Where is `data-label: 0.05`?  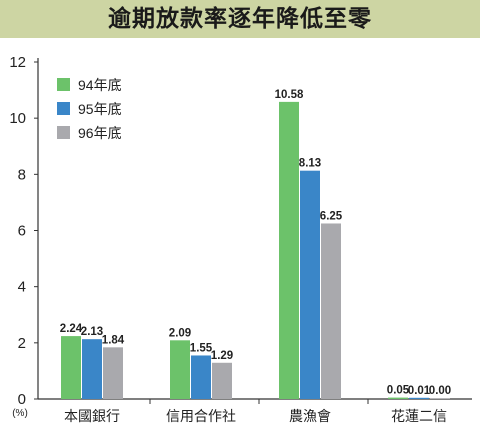 data-label: 0.05 is located at coordinates (398, 391).